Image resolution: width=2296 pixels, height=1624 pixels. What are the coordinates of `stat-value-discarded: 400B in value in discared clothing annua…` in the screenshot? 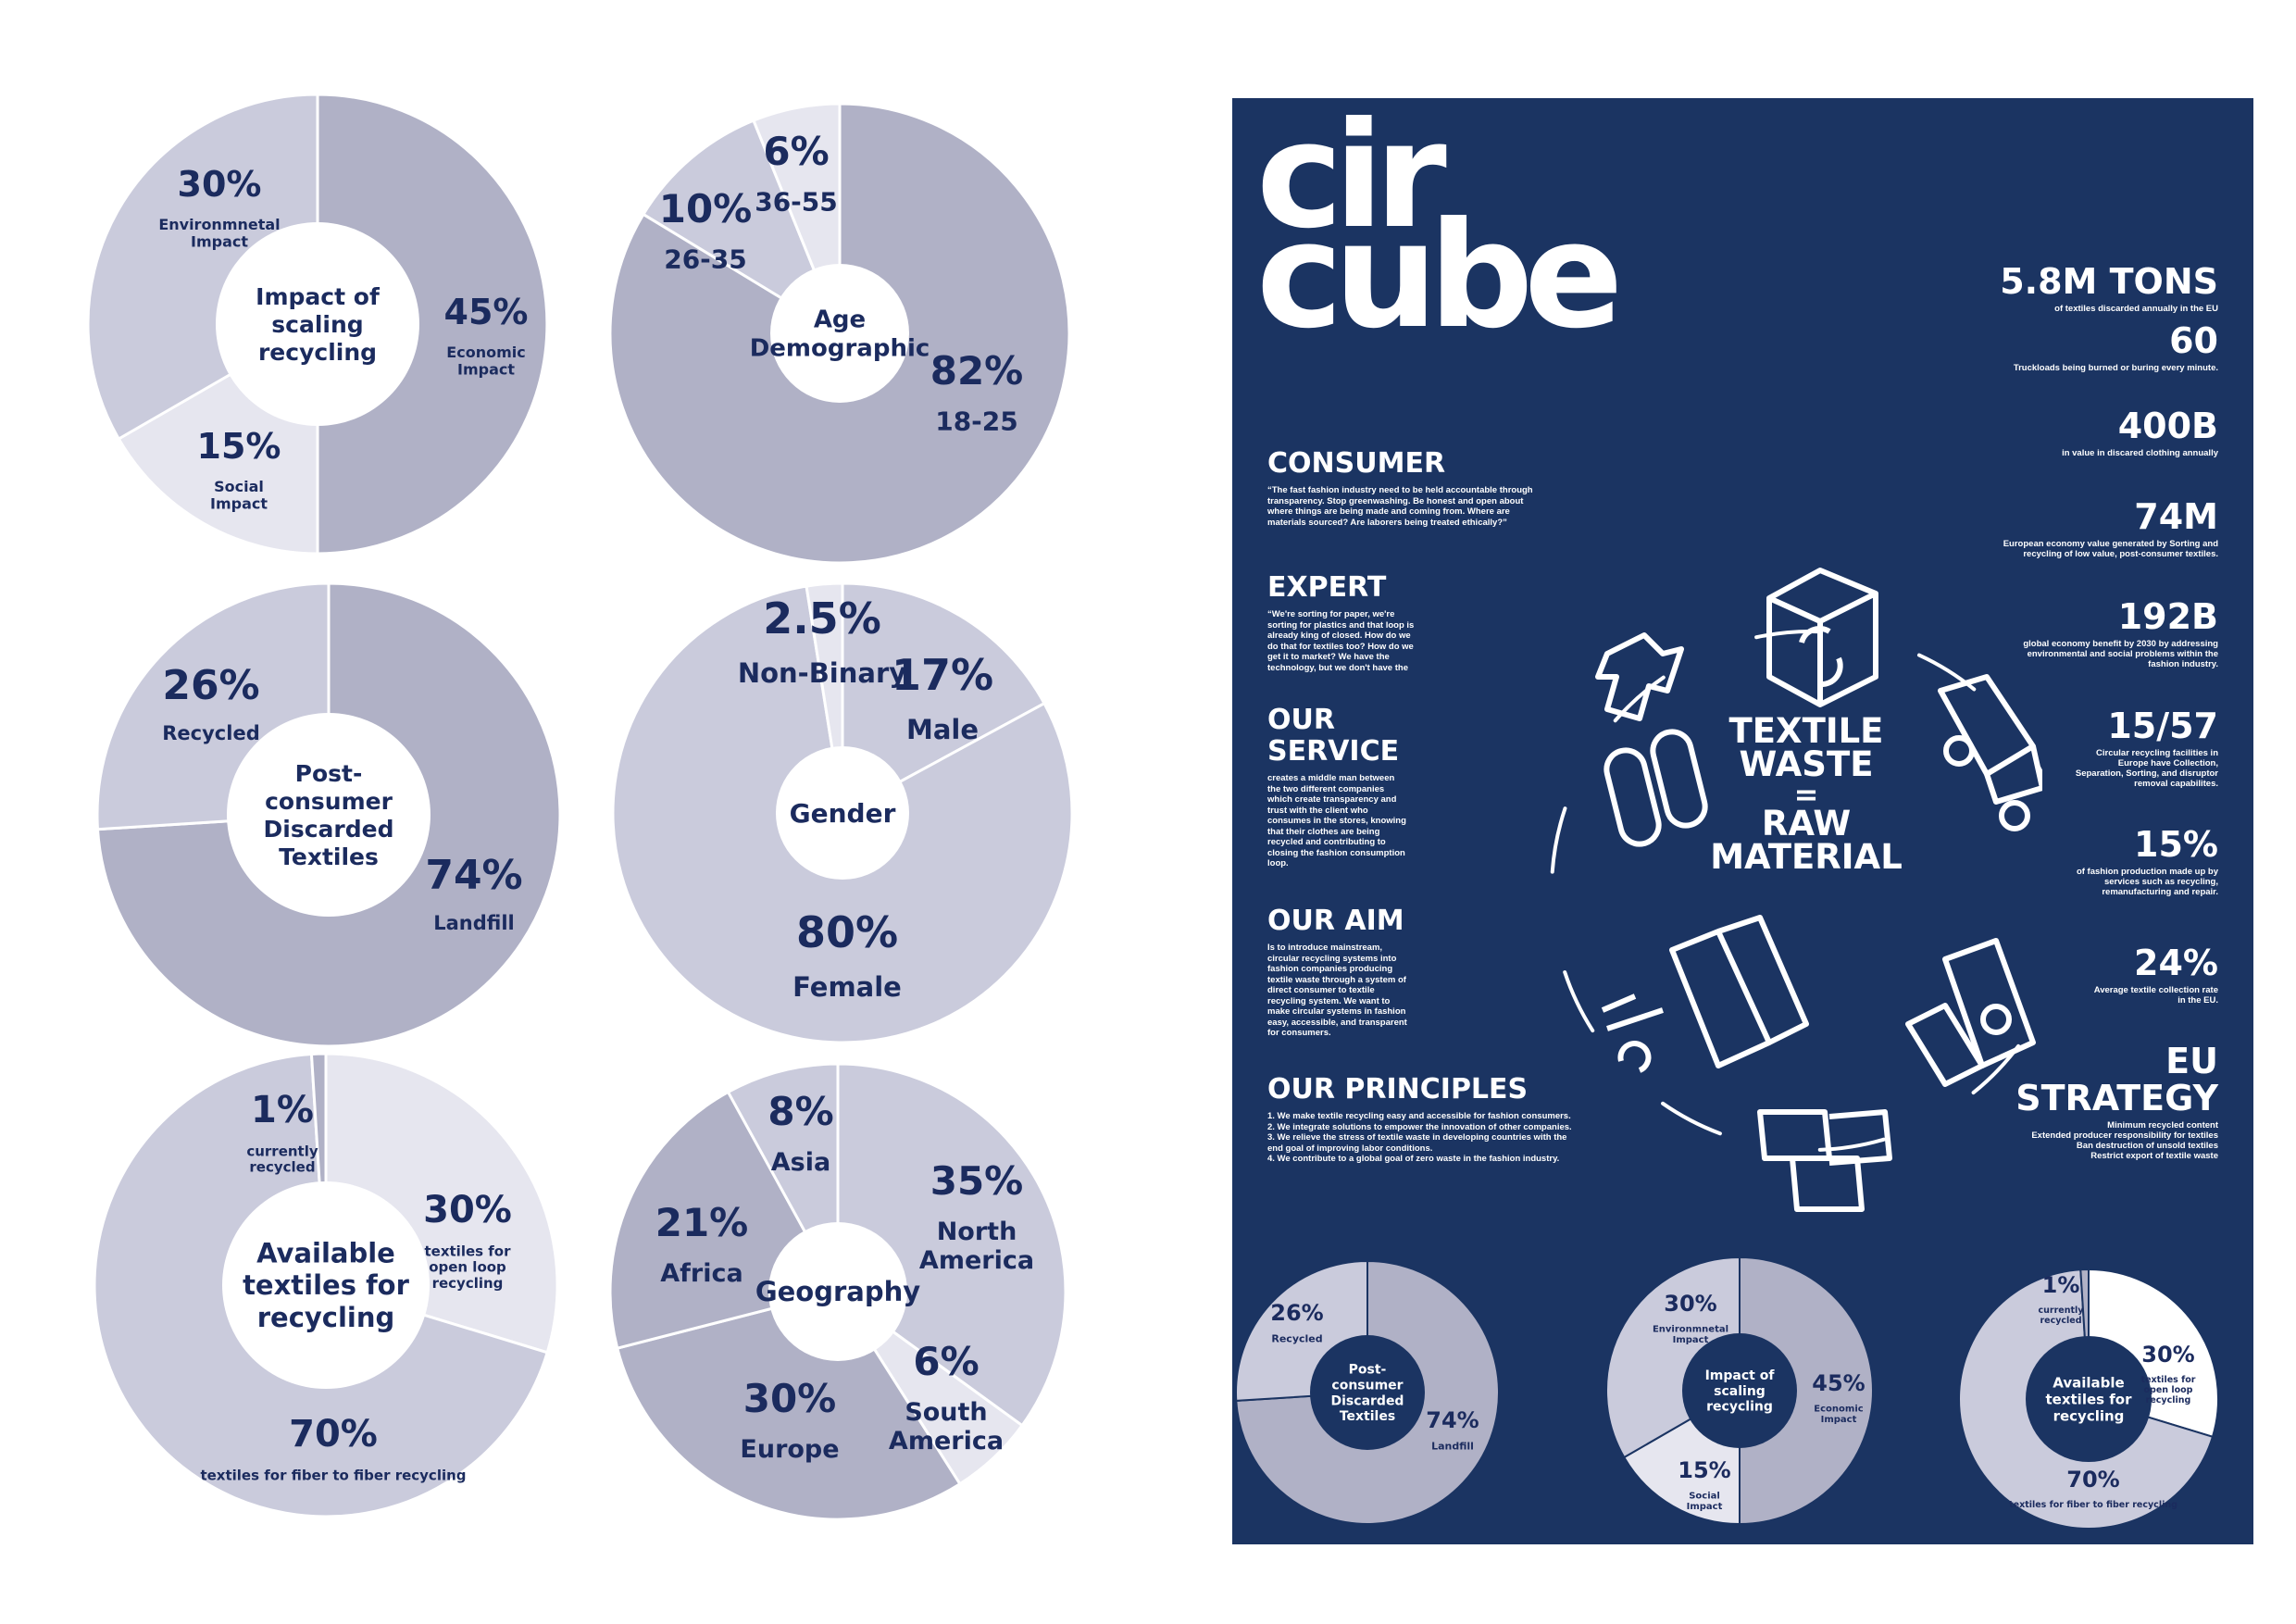 It's located at (2140, 432).